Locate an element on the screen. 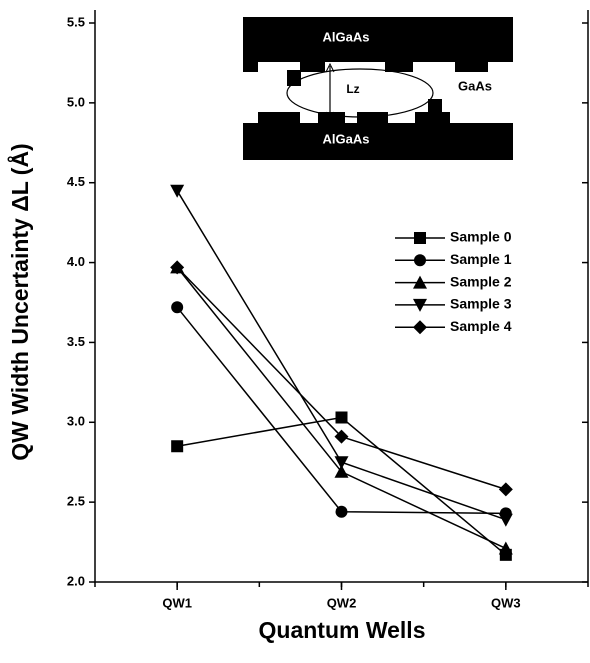 The height and width of the screenshot is (663, 590). x-axis-title: Quantum Wells is located at coordinates (342, 630).